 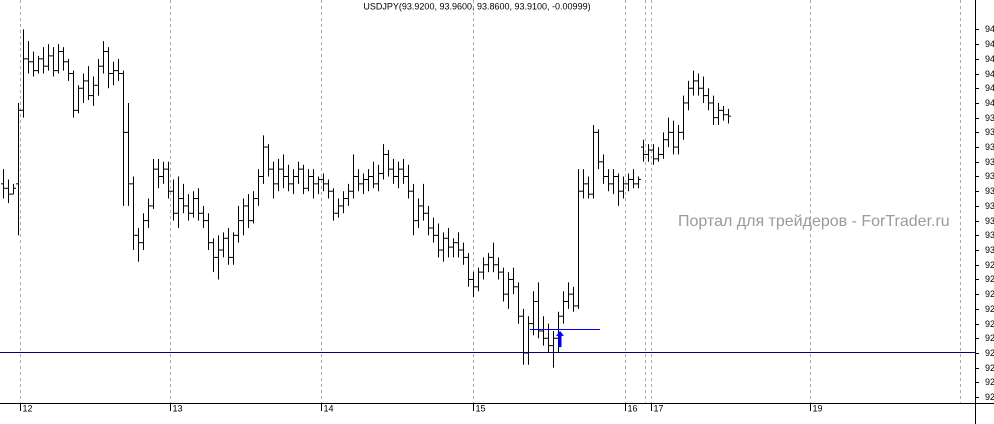 What do you see at coordinates (989, 309) in the screenshot?
I see `y-tick-label: 92.6` at bounding box center [989, 309].